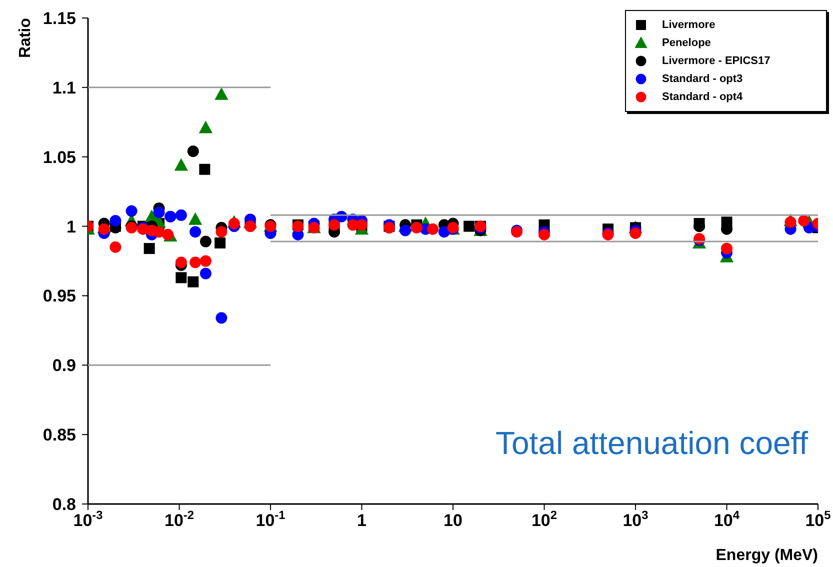 This screenshot has width=833, height=567. Describe the element at coordinates (689, 25) in the screenshot. I see `legend-label: Livermore` at that location.